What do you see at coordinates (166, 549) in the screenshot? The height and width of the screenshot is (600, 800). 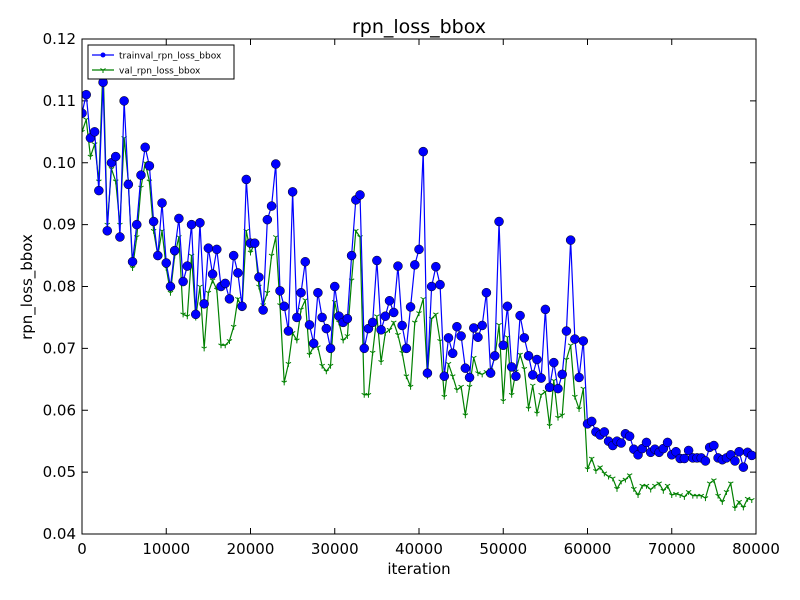 I see `x-tick-label: 10000` at bounding box center [166, 549].